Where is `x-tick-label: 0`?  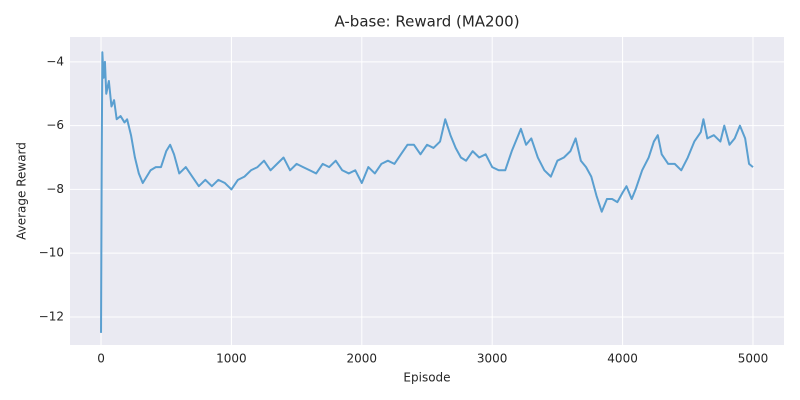
x-tick-label: 0 is located at coordinates (101, 359).